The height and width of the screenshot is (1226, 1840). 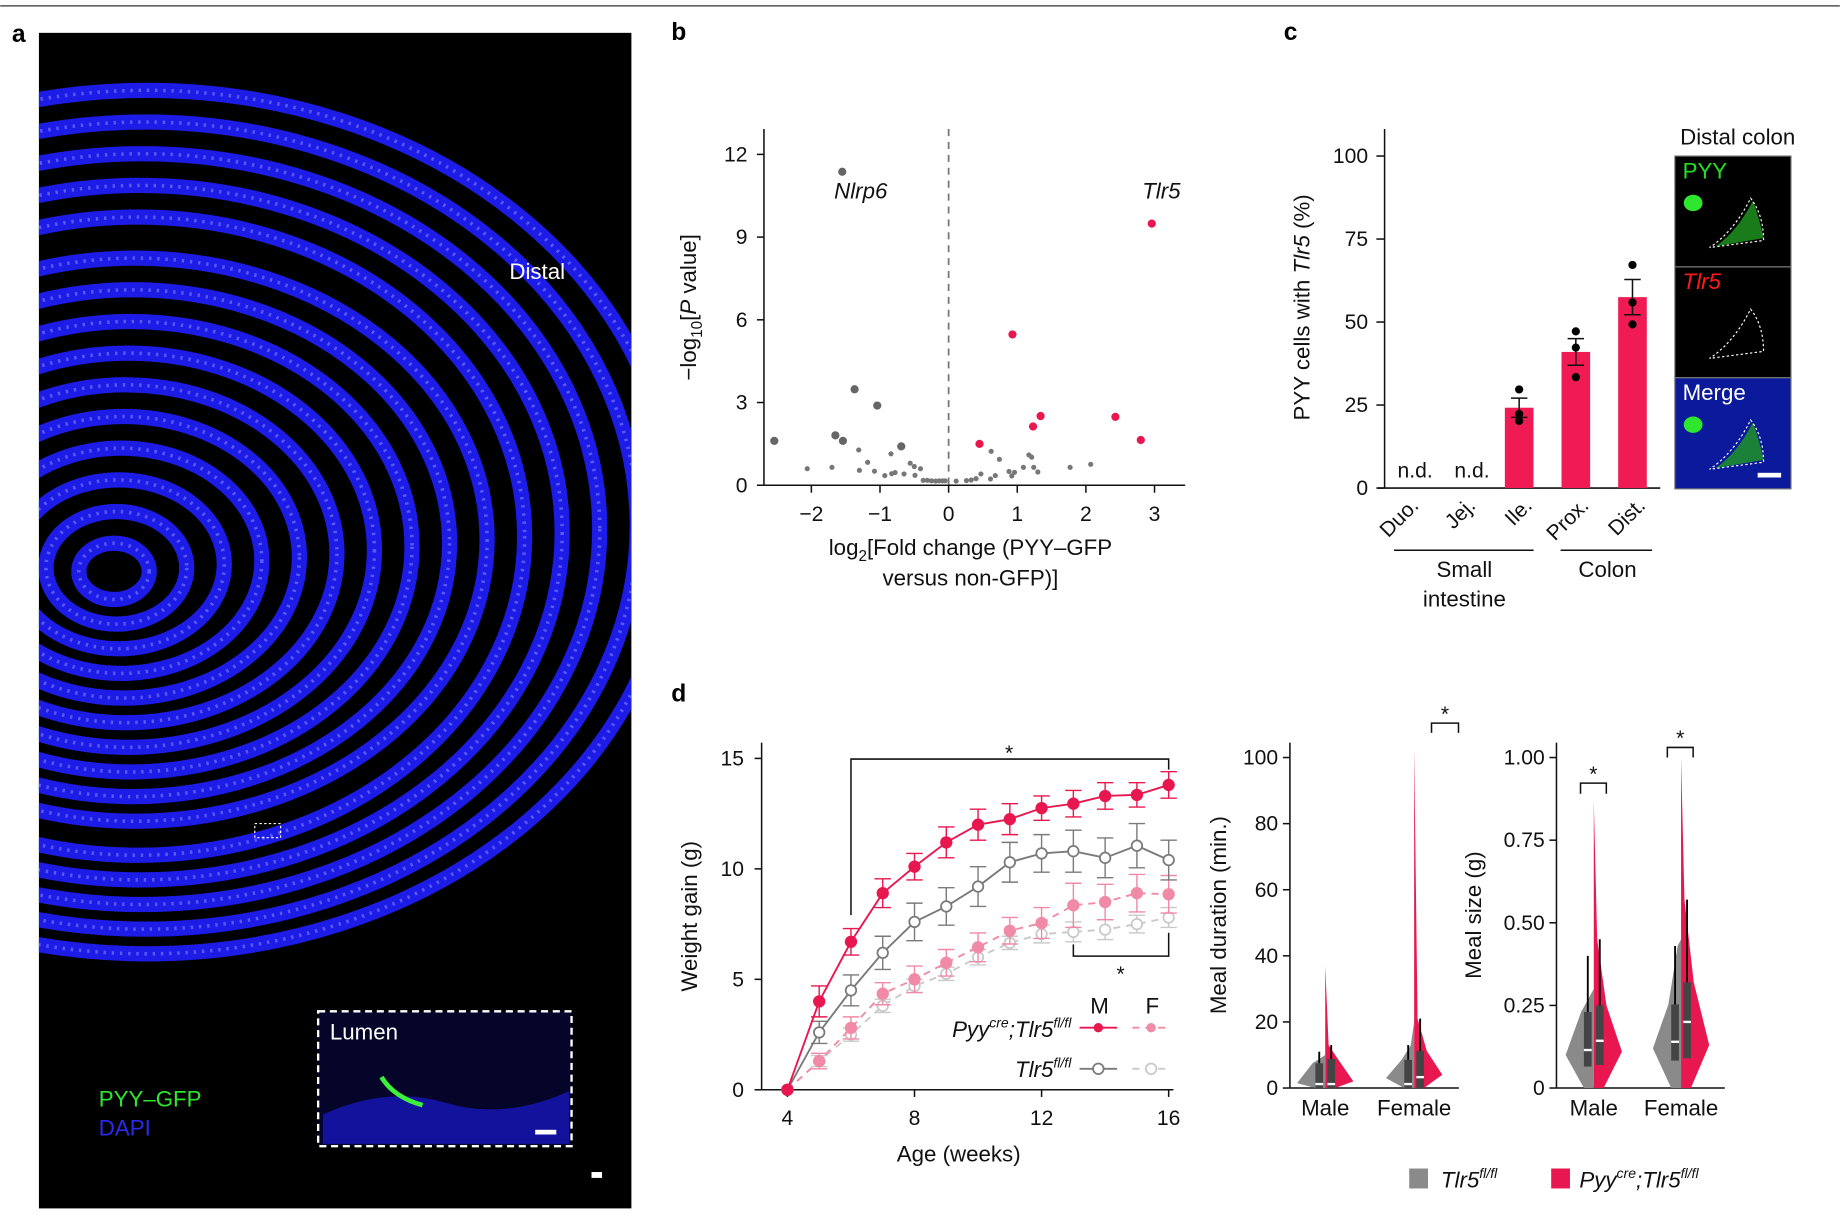 I want to click on significance-bracket, so click(x=1680, y=752).